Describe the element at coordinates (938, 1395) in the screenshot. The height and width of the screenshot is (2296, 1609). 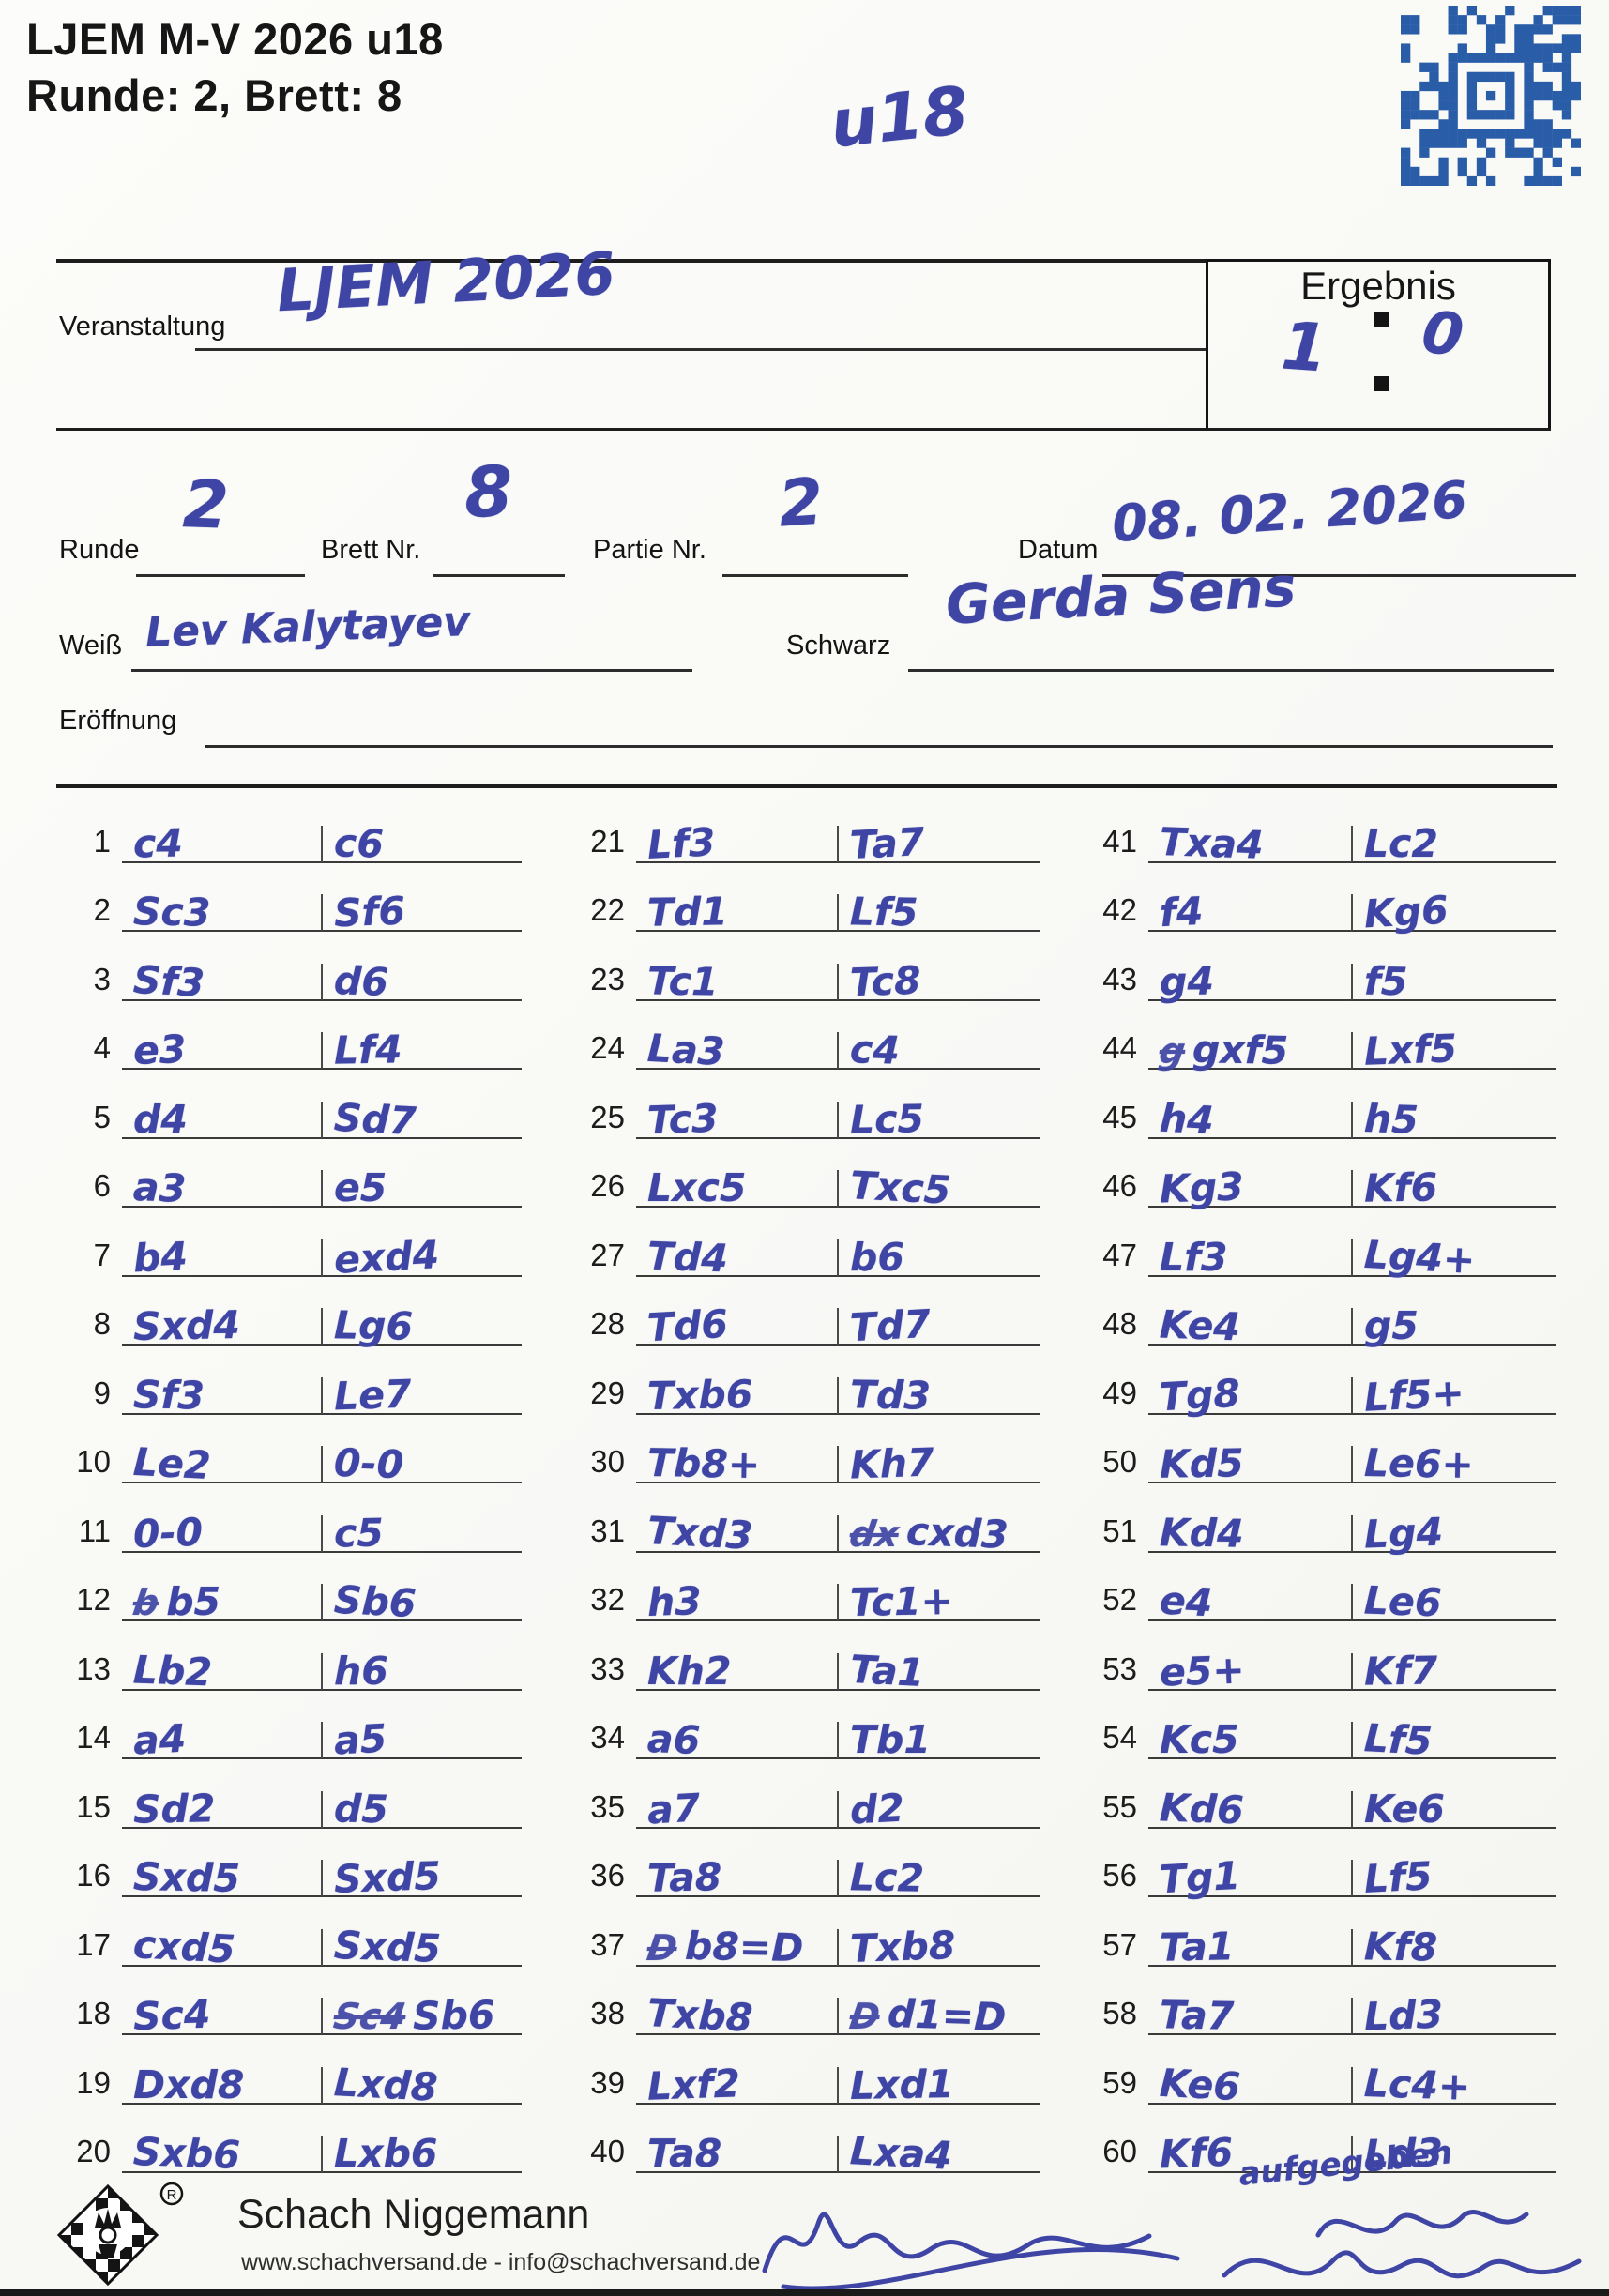
I see `black-move: Td3` at that location.